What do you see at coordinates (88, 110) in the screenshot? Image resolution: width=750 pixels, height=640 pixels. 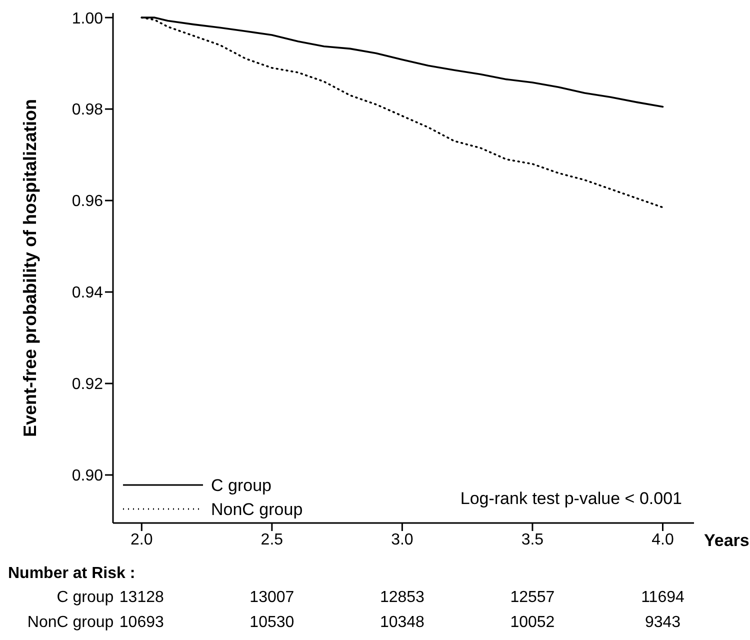 I see `y-tick-label: 0.98` at bounding box center [88, 110].